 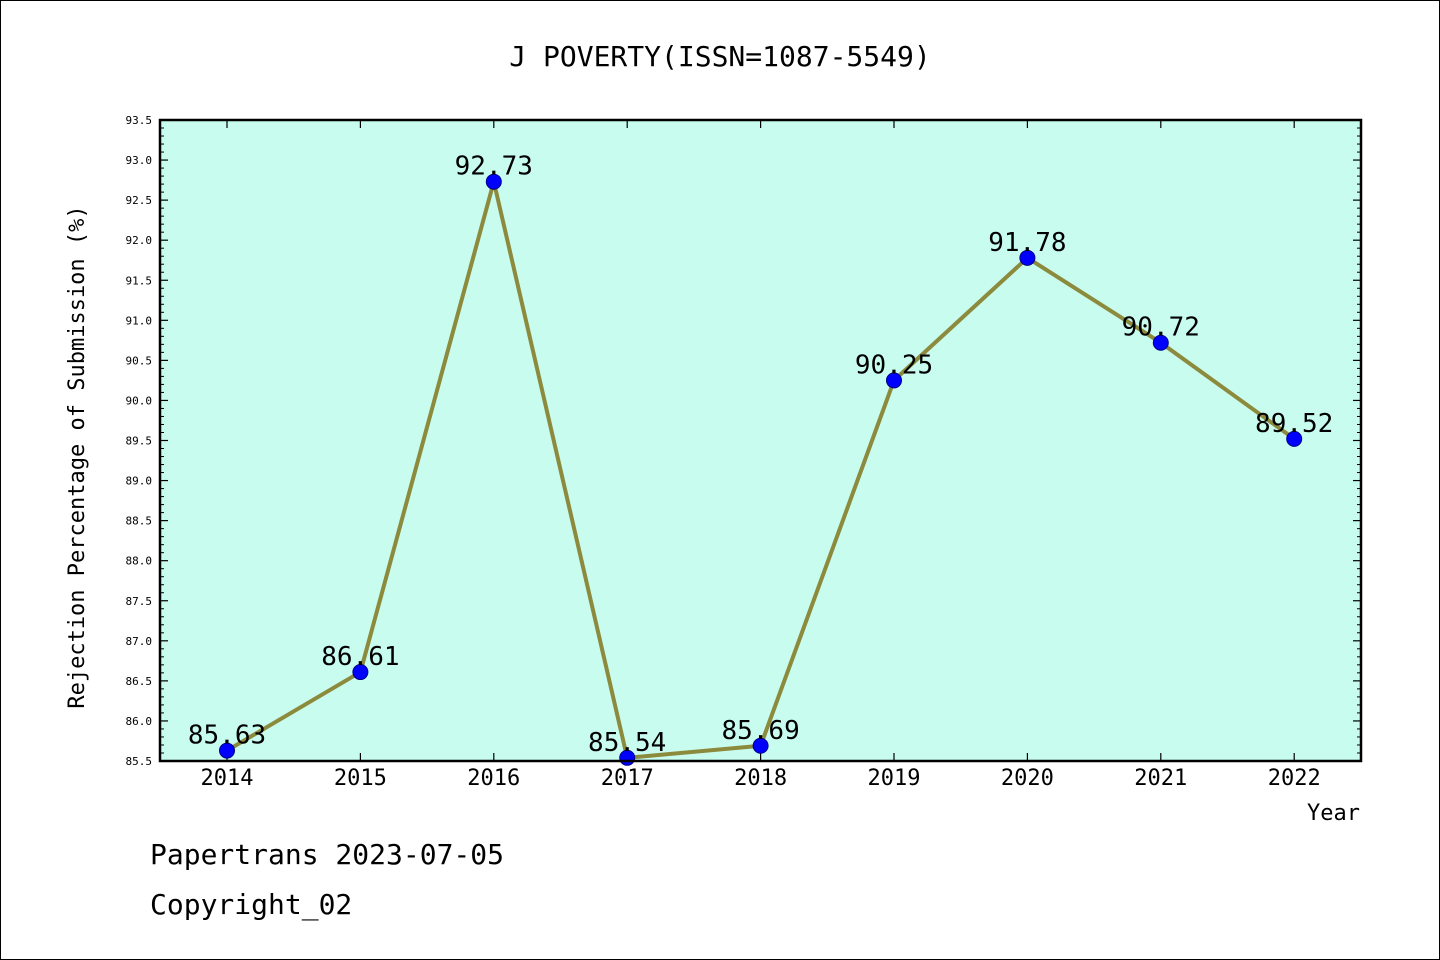 What do you see at coordinates (139, 641) in the screenshot?
I see `y-tick-label: 87.0` at bounding box center [139, 641].